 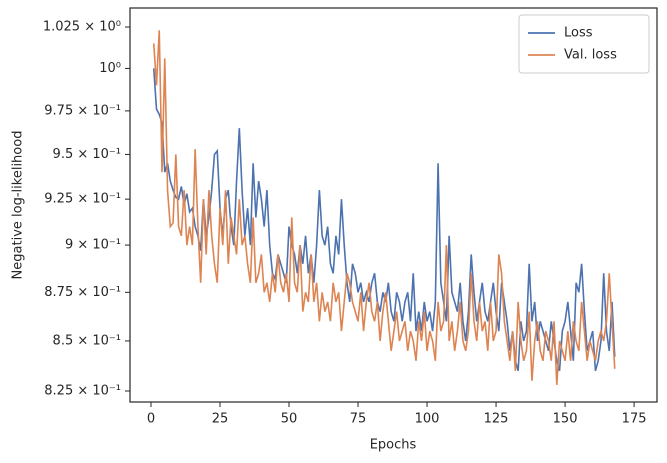 What do you see at coordinates (289, 419) in the screenshot?
I see `x-tick-label: 50` at bounding box center [289, 419].